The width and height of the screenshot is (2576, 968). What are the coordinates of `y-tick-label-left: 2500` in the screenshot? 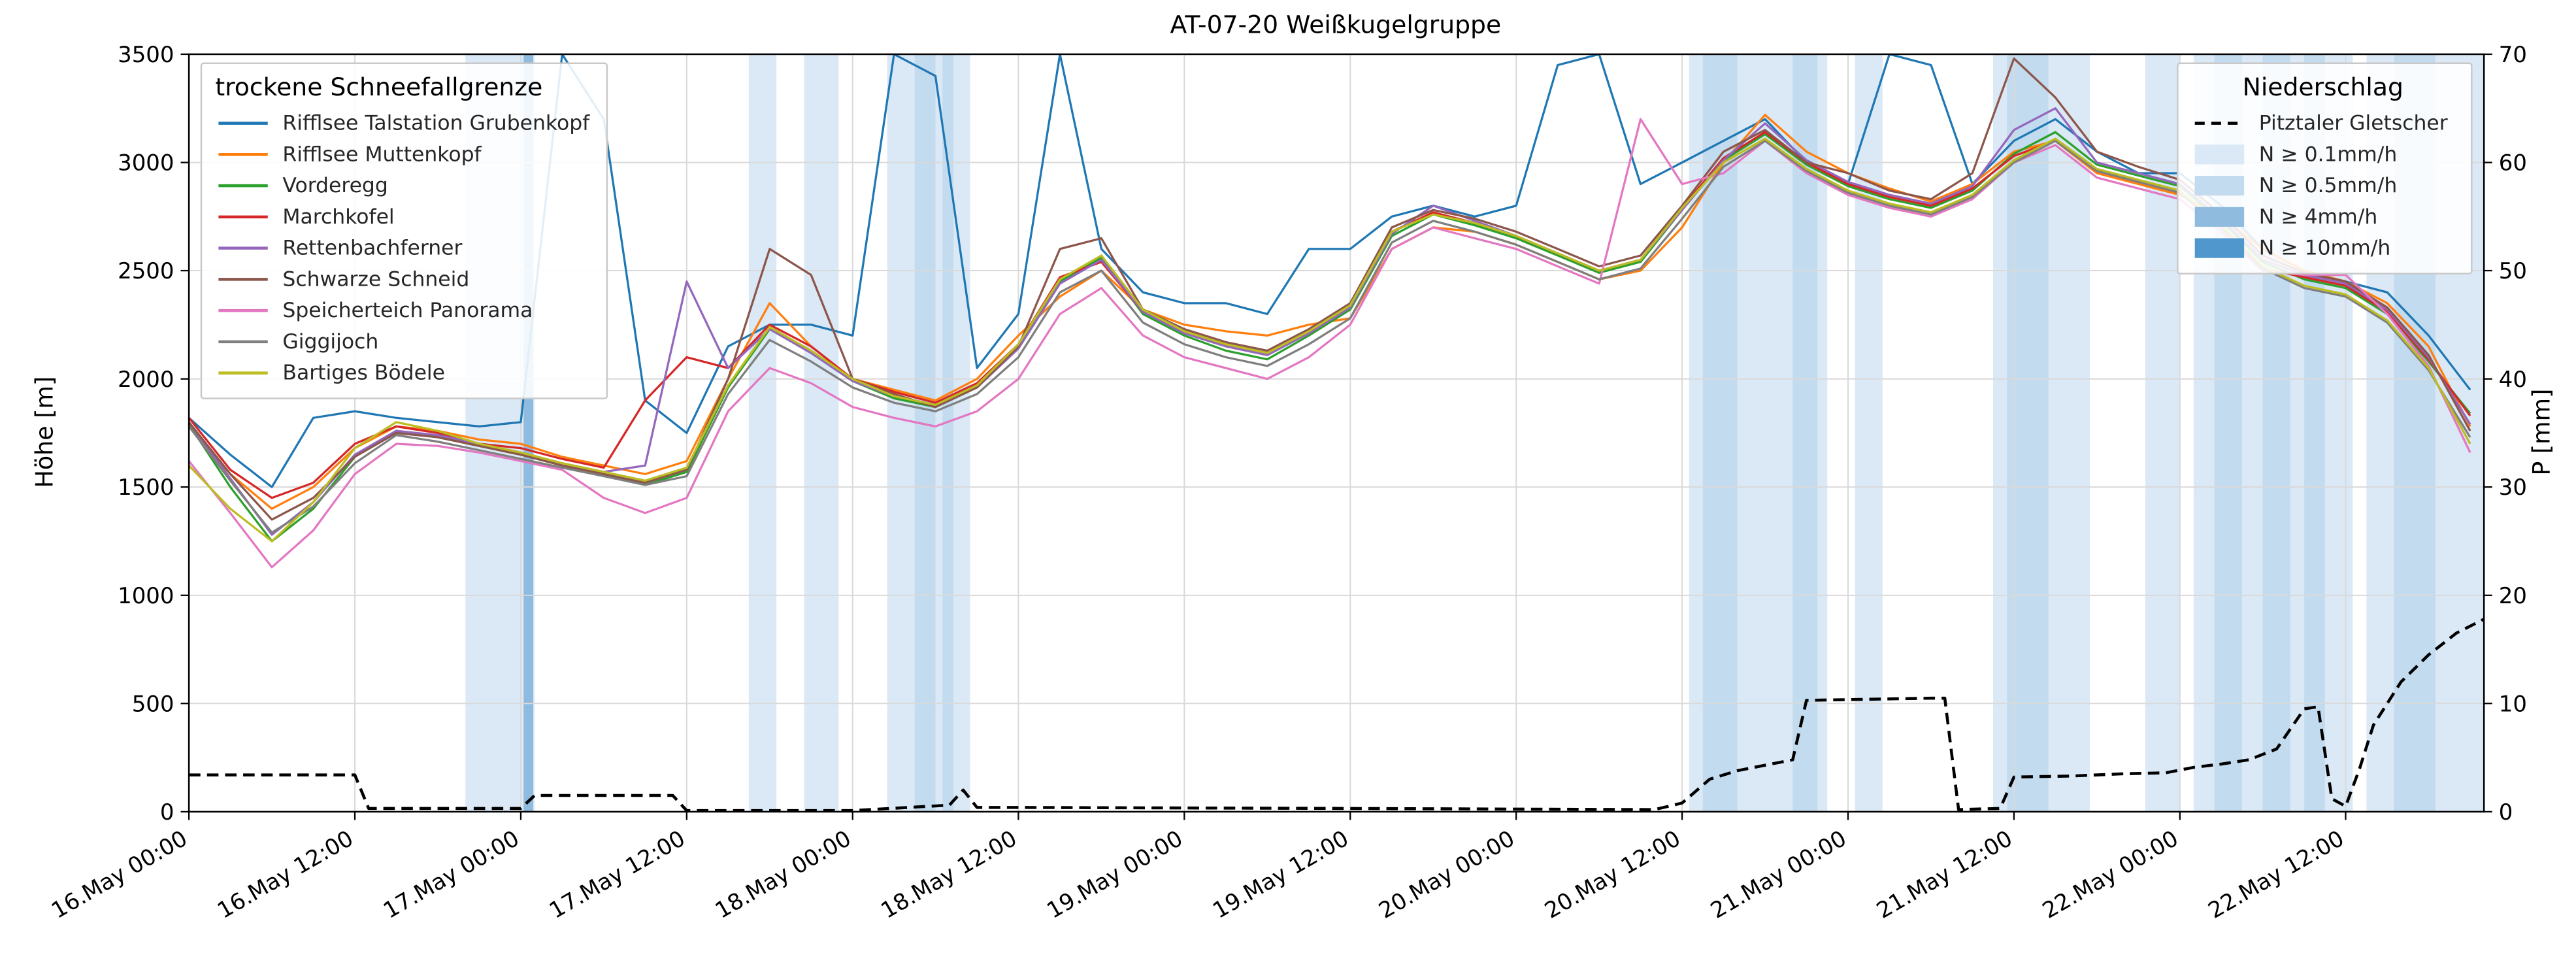 It's located at (146, 271).